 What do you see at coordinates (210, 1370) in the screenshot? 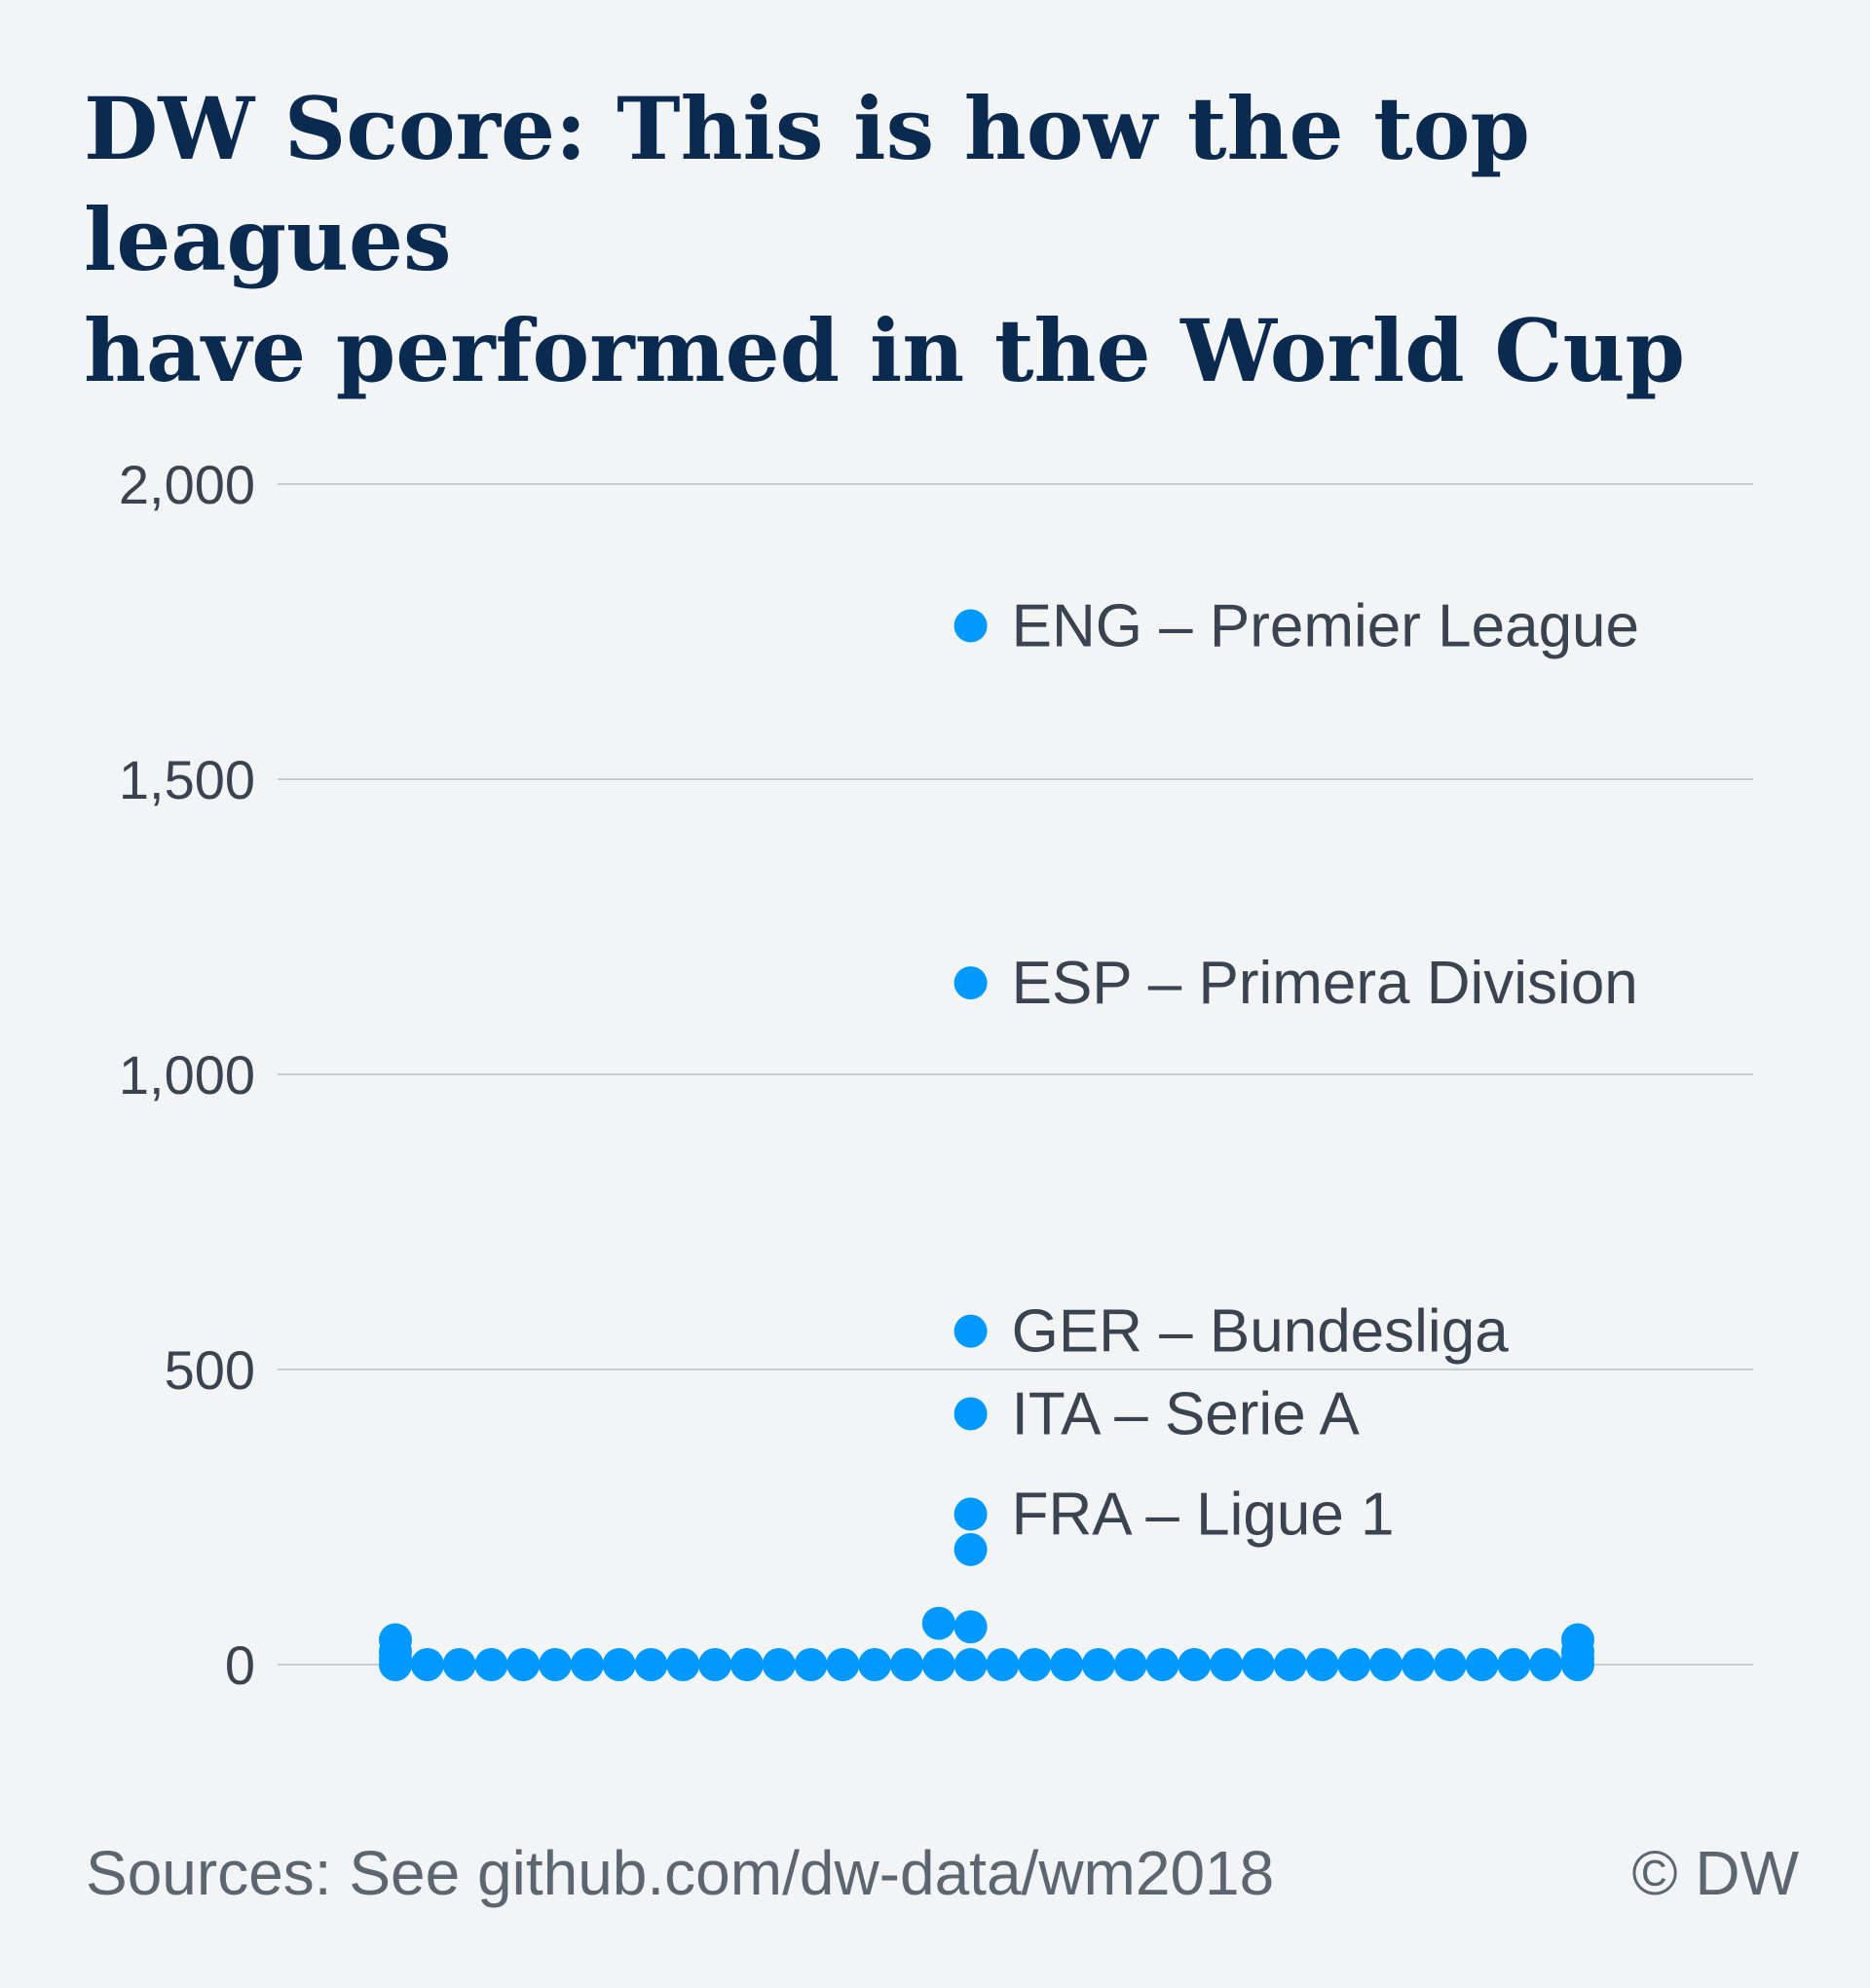
I see `y-tick-label: 500` at bounding box center [210, 1370].